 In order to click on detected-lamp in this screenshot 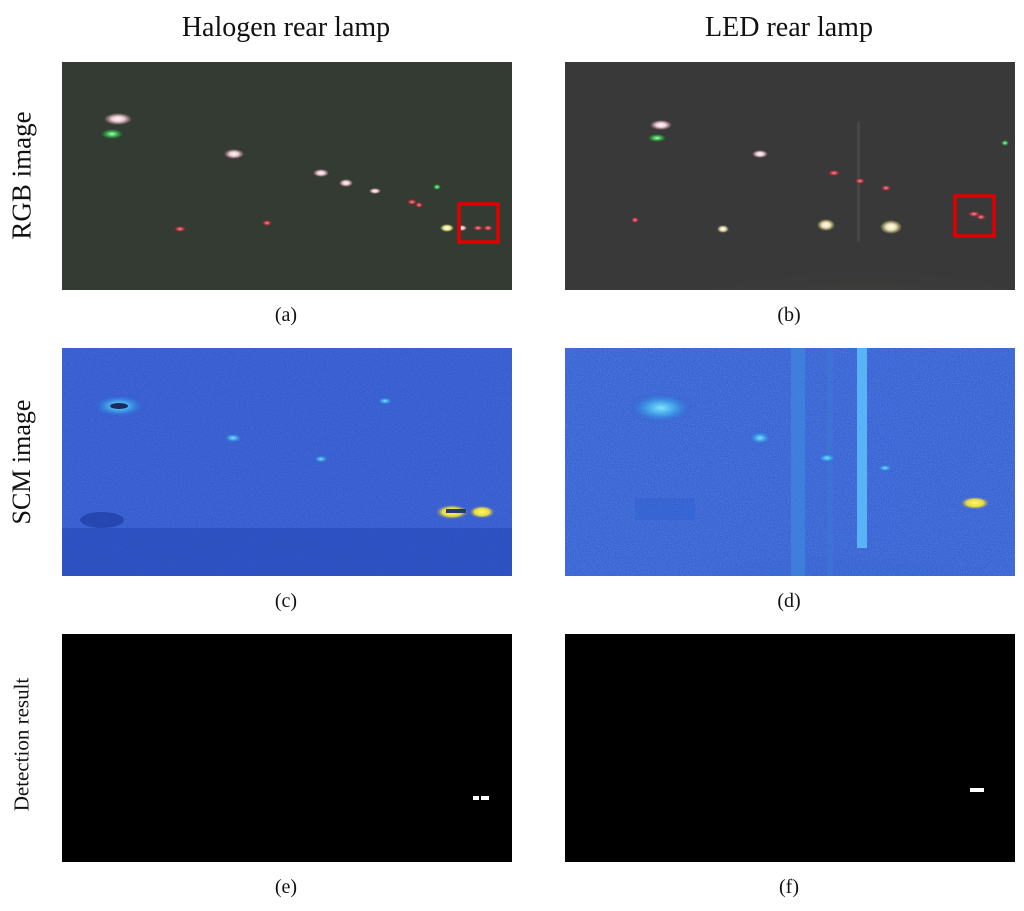, I will do `click(977, 790)`.